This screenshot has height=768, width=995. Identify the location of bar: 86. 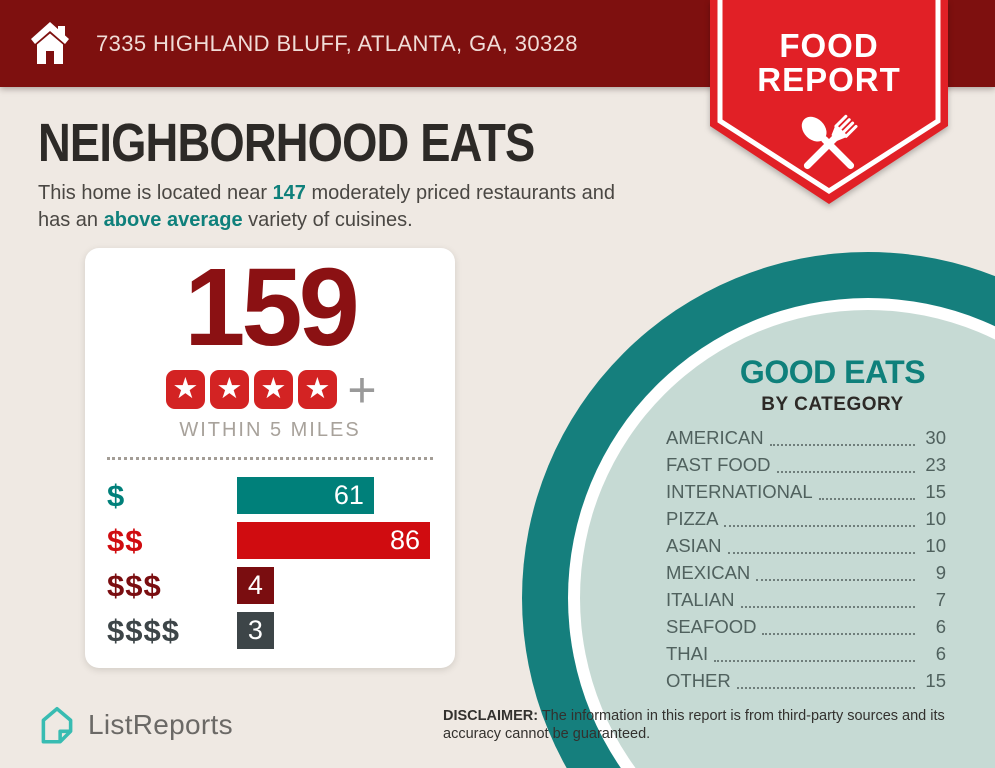
(333, 540).